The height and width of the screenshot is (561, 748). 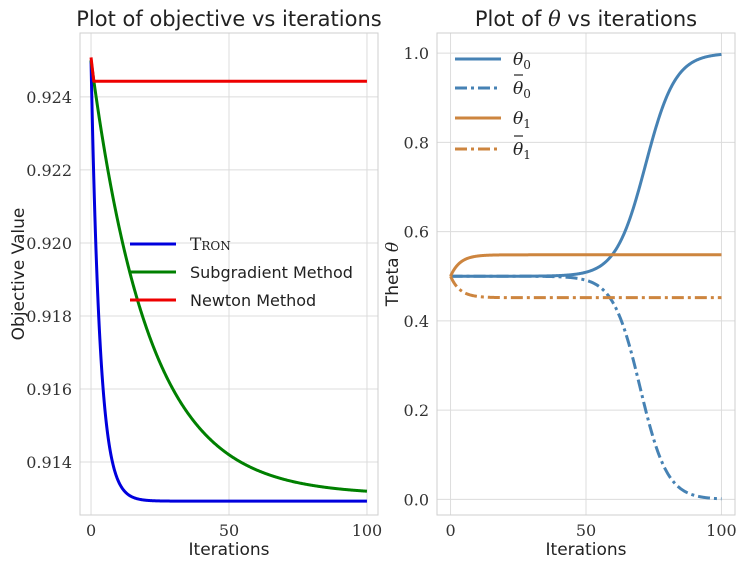 What do you see at coordinates (522, 90) in the screenshot?
I see `legend-label-theta0-bar: θ0` at bounding box center [522, 90].